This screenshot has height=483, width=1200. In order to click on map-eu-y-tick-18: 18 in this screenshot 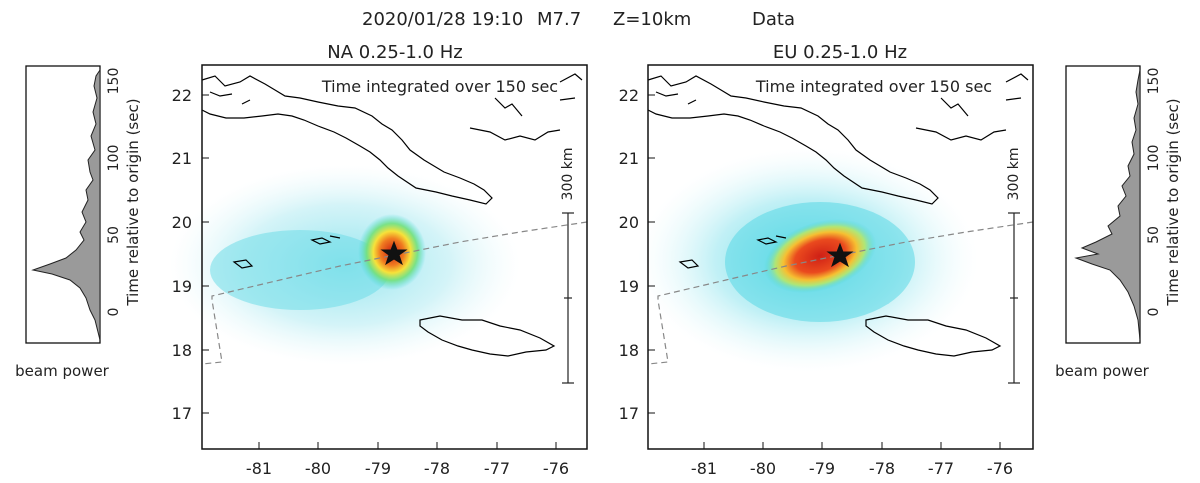, I will do `click(629, 350)`.